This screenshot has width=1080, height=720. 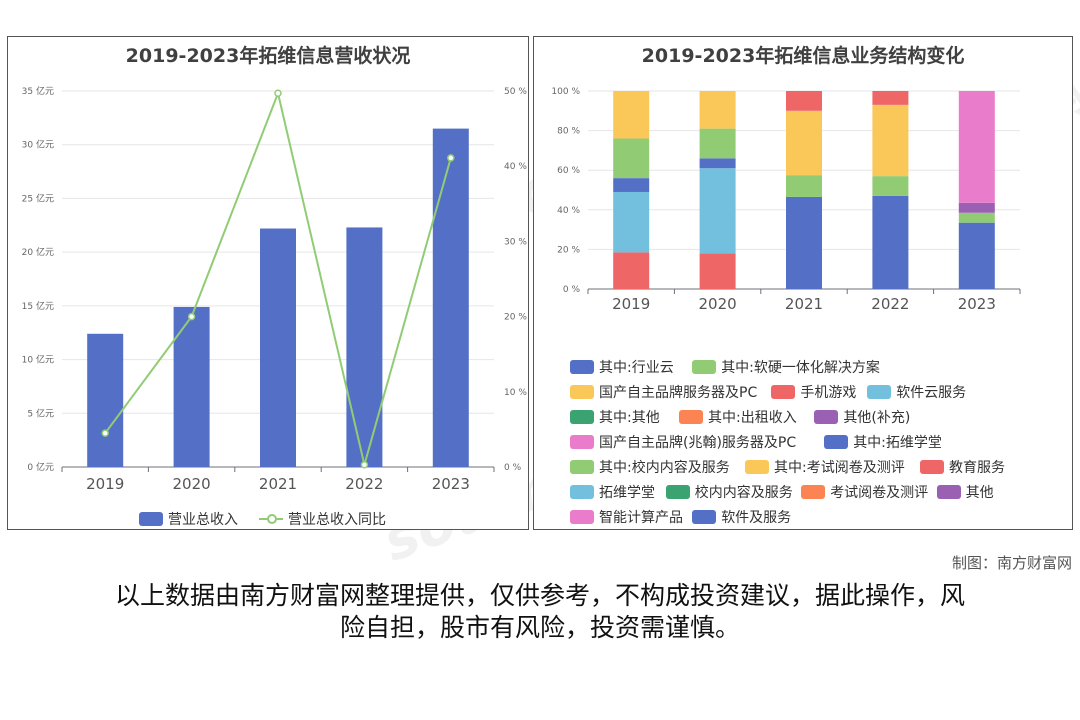 I want to click on legend-item: 其中:行业云, so click(x=622, y=367).